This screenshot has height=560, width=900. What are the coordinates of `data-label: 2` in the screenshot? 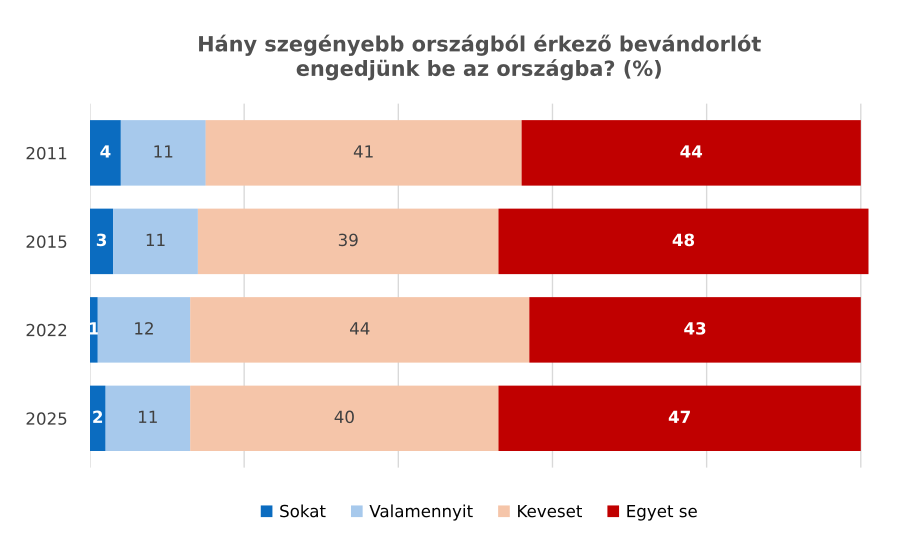 It's located at (97, 416).